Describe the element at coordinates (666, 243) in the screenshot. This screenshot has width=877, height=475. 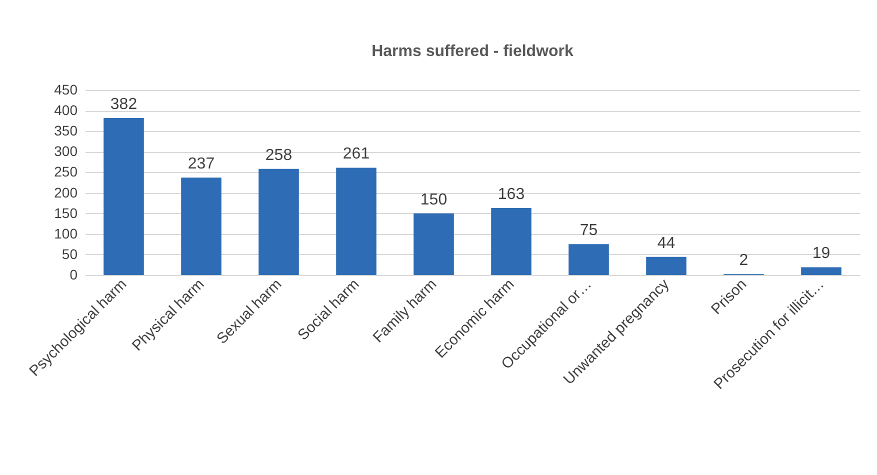
I see `data-label: 44` at that location.